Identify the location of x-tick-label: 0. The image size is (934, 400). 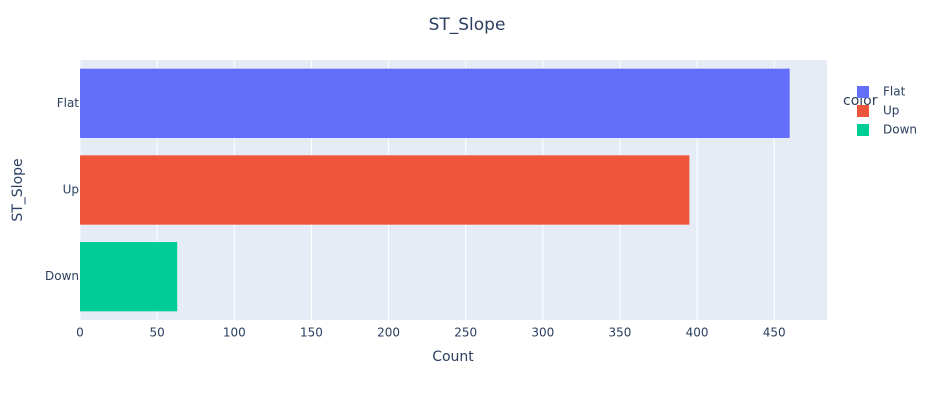
(80, 333).